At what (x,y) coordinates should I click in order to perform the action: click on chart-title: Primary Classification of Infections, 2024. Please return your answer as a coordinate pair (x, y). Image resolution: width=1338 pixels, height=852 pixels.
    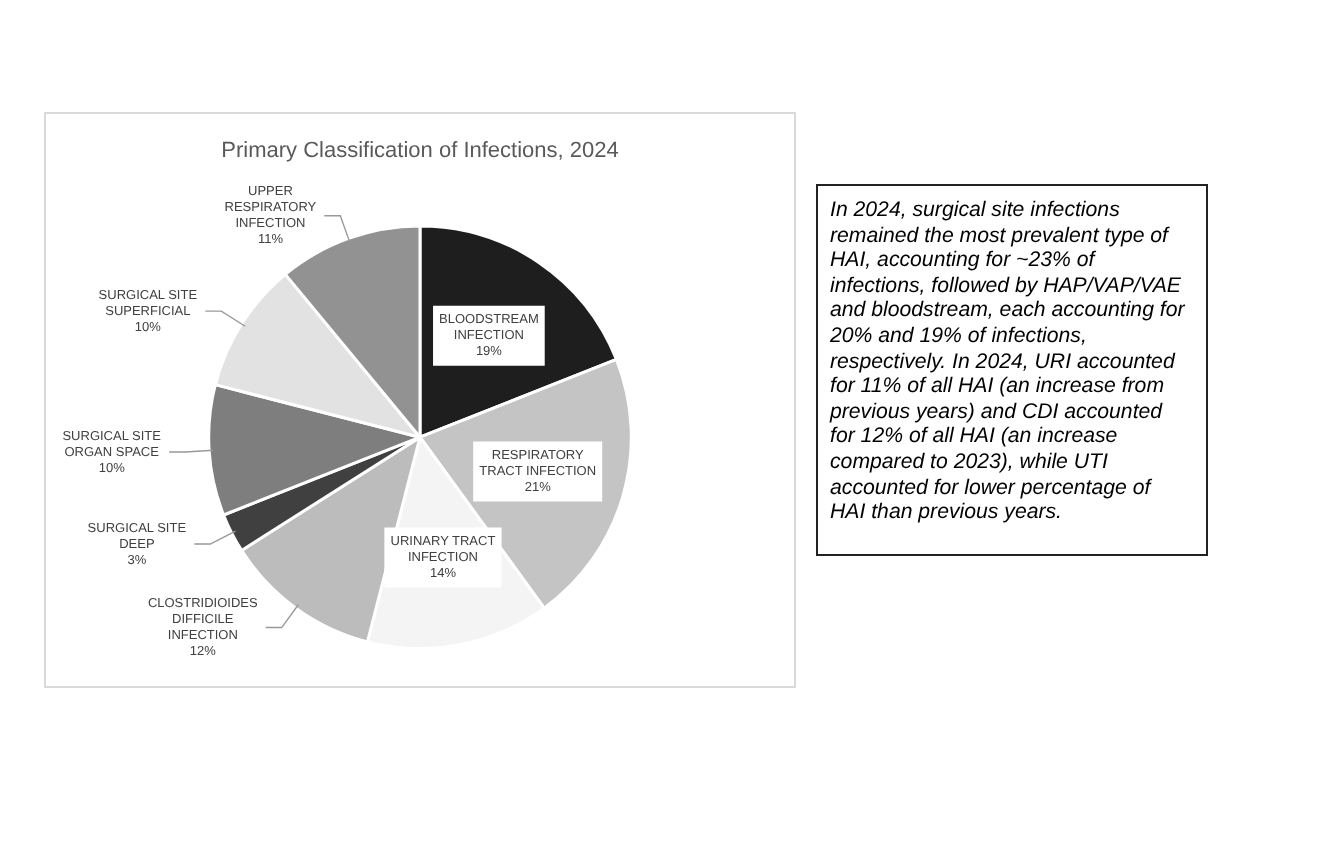
    Looking at the image, I should click on (420, 151).